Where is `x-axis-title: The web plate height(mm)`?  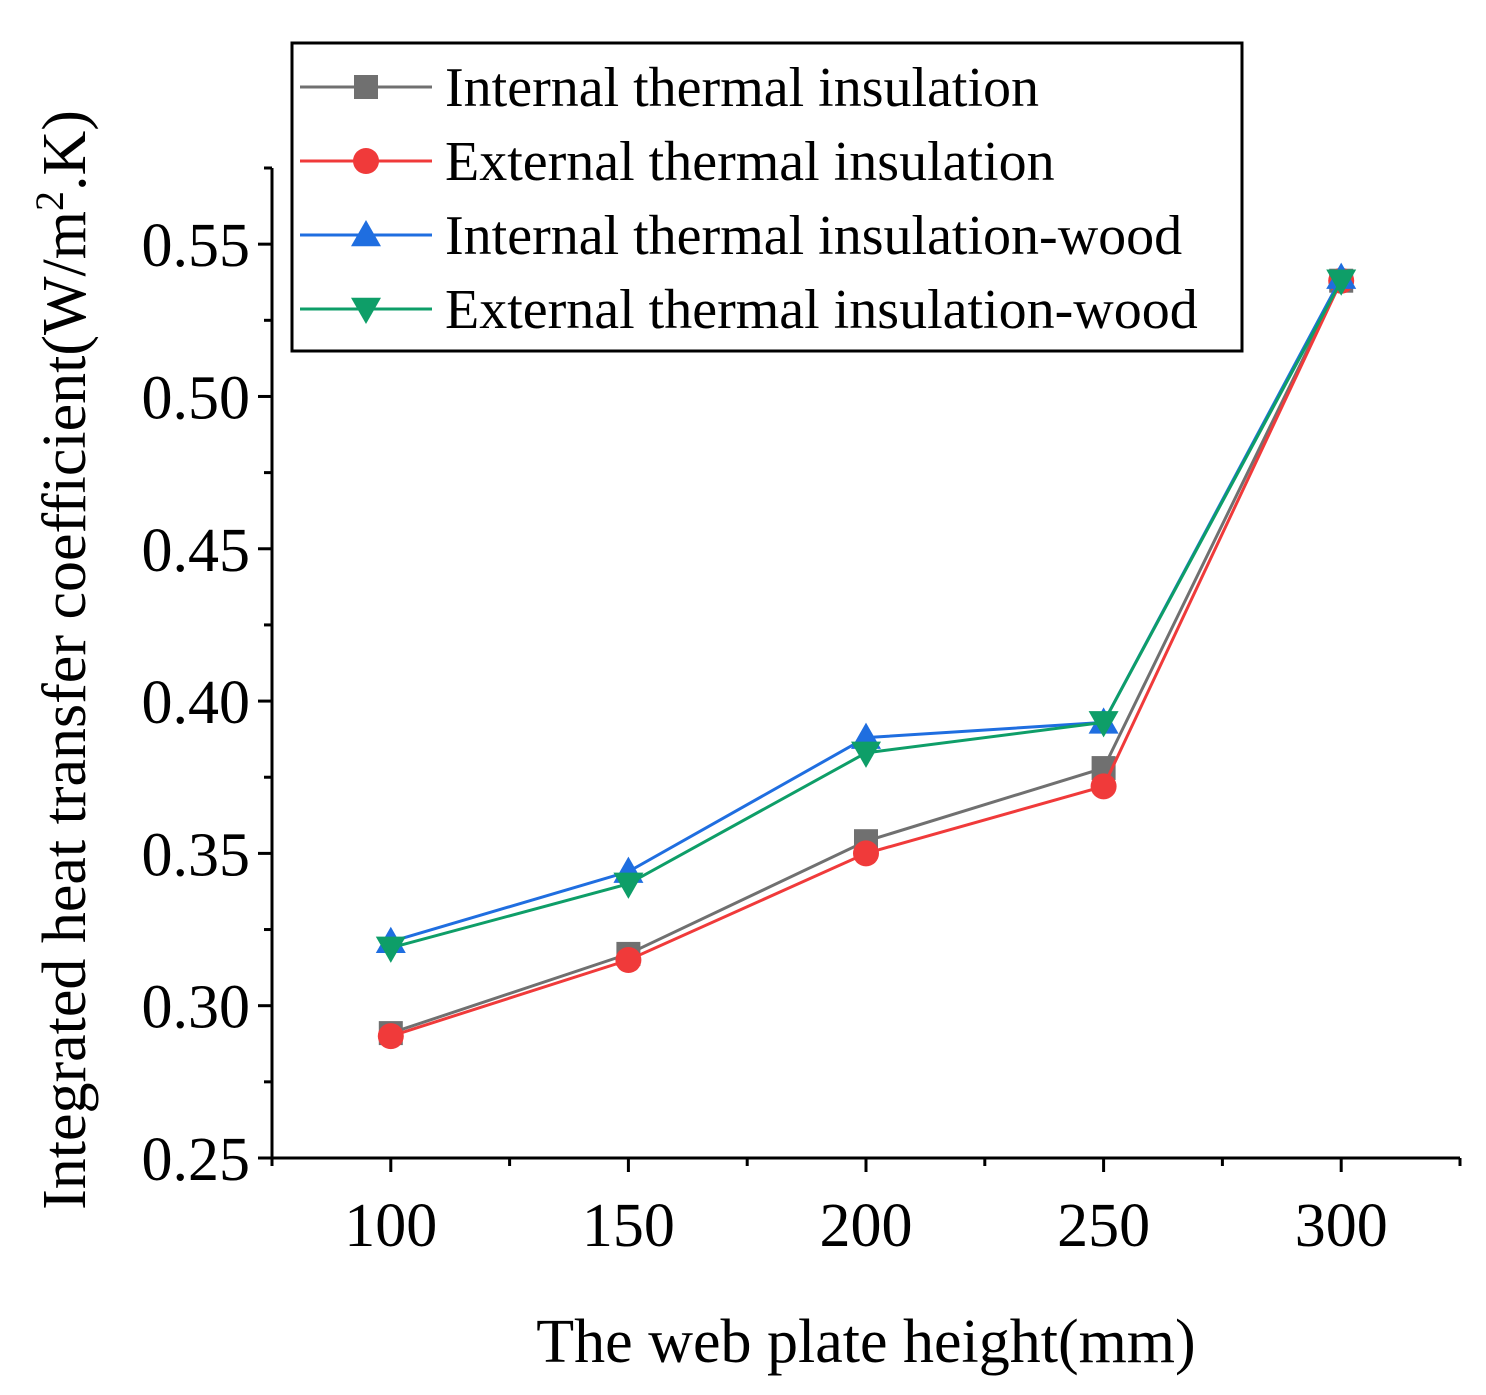 x-axis-title: The web plate height(mm) is located at coordinates (865, 1342).